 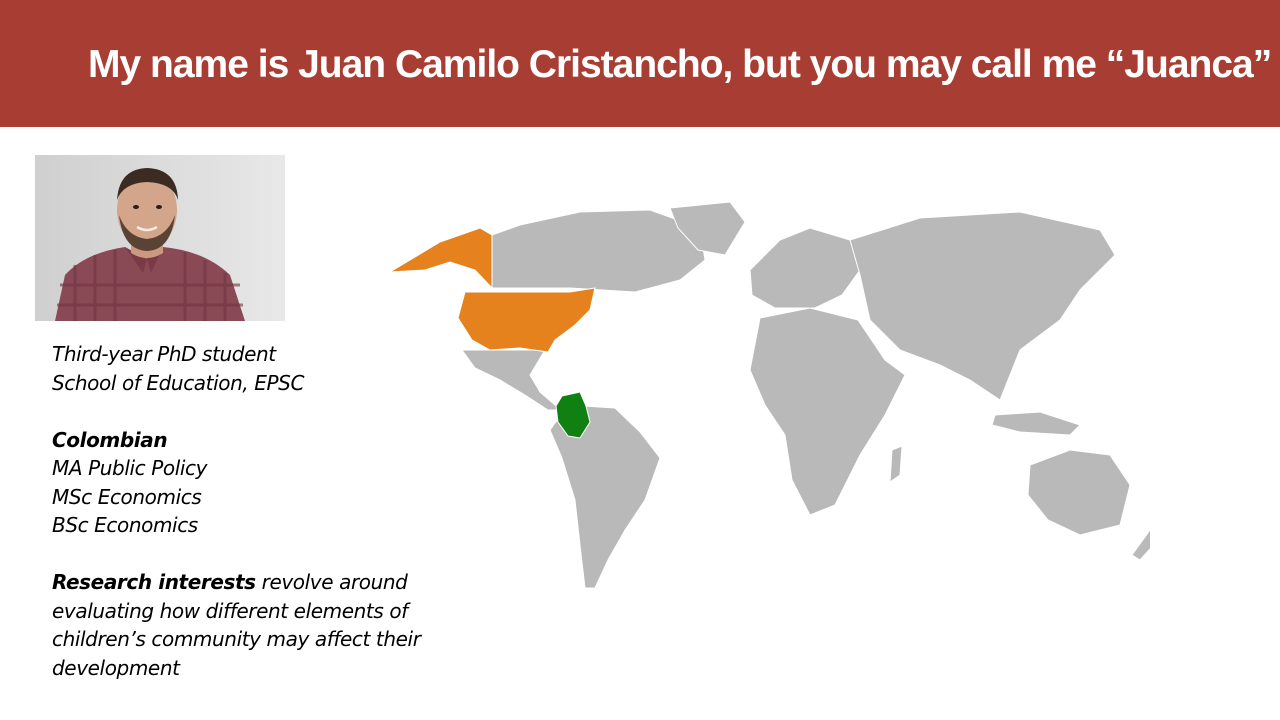 What do you see at coordinates (573, 415) in the screenshot?
I see `colombia-region` at bounding box center [573, 415].